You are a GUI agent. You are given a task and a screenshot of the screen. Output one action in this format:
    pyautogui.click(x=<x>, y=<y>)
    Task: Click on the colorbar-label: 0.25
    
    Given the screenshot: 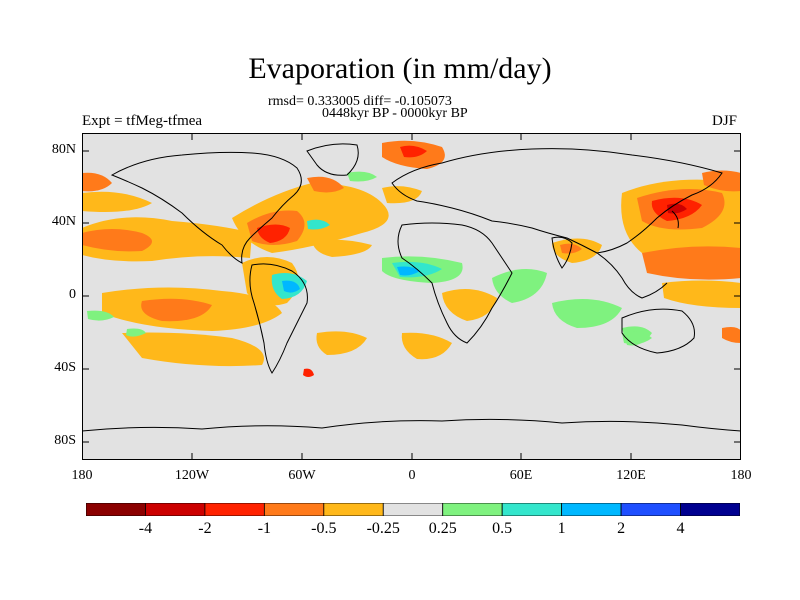 What is the action you would take?
    pyautogui.click(x=442, y=528)
    